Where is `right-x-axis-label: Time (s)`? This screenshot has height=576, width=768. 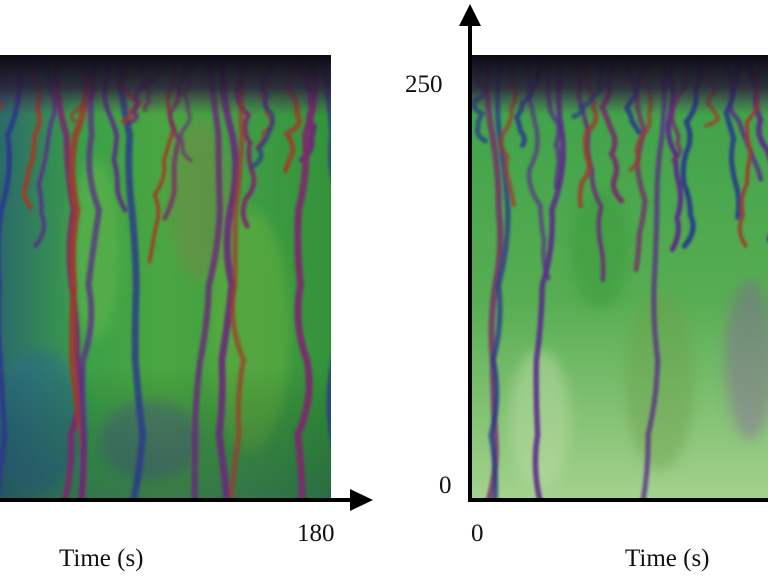
right-x-axis-label: Time (s) is located at coordinates (667, 558).